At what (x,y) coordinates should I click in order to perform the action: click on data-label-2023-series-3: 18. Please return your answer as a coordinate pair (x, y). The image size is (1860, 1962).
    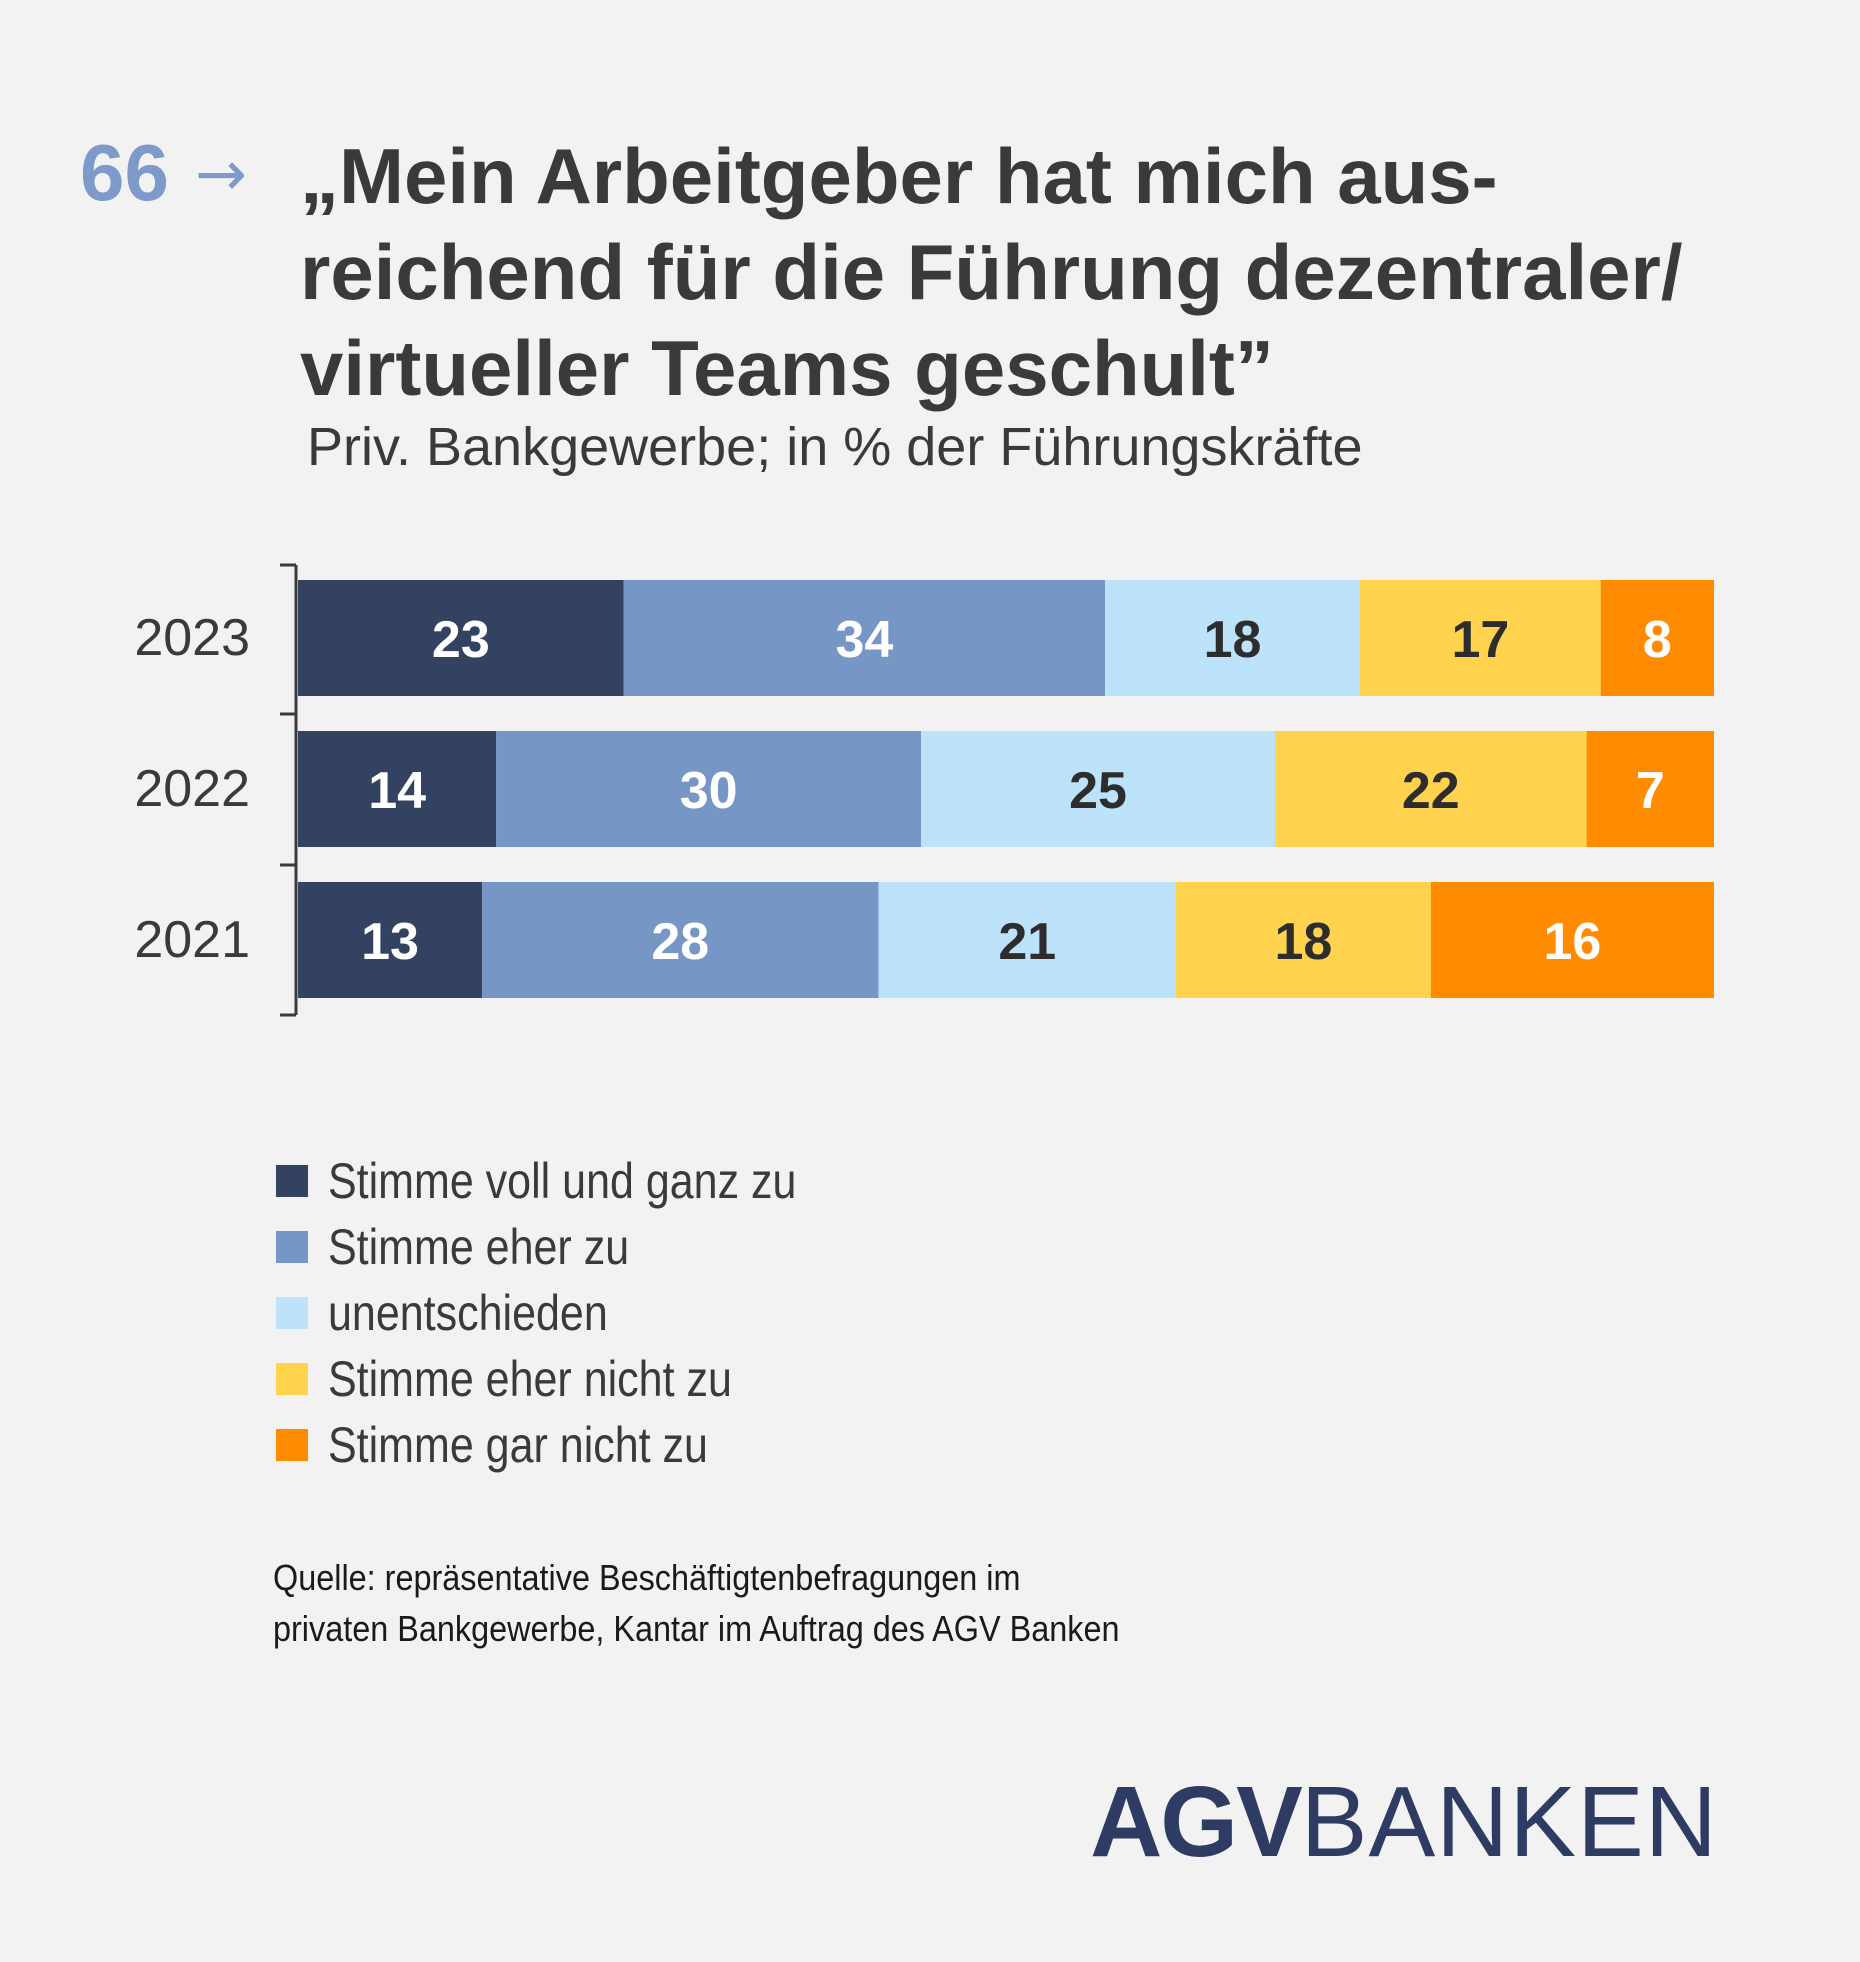
    Looking at the image, I should click on (1233, 640).